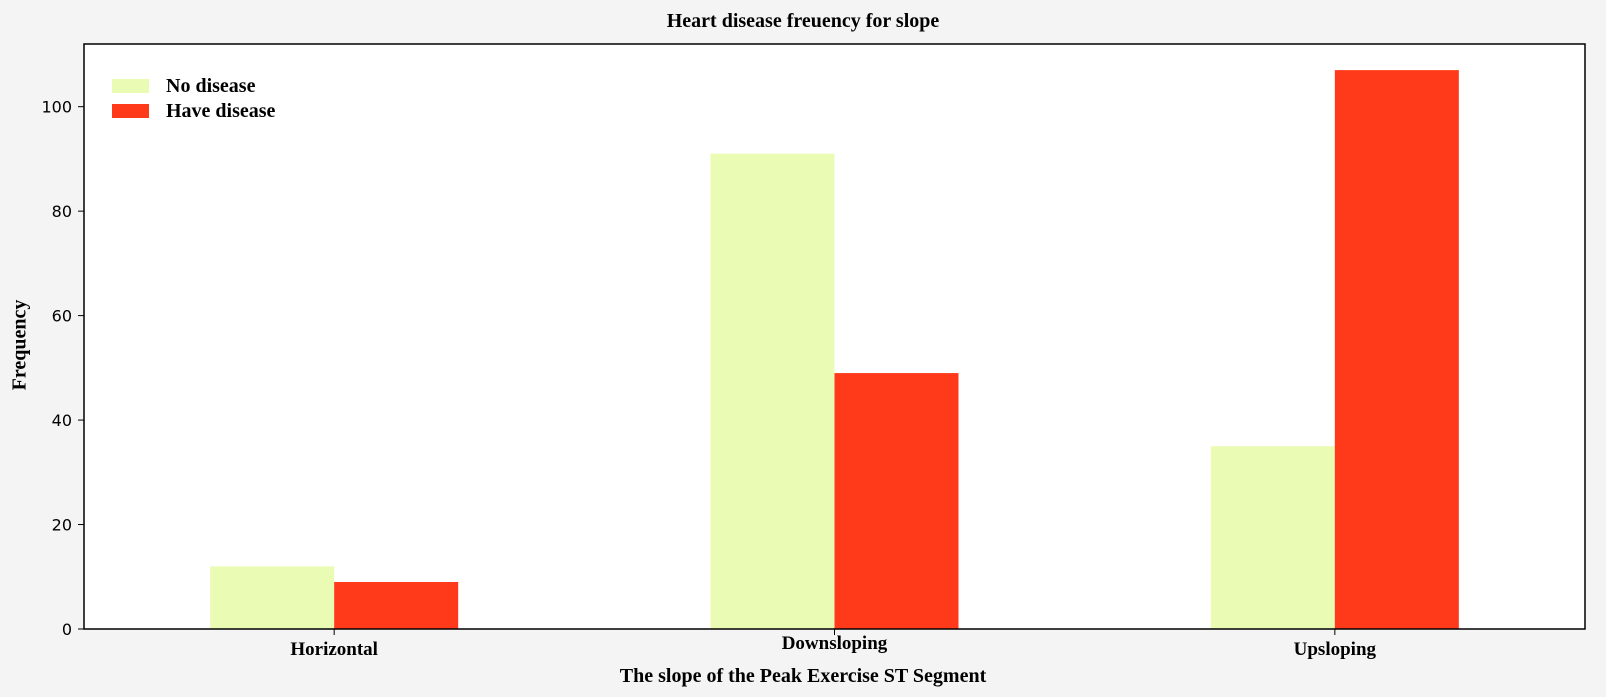 This screenshot has width=1606, height=697. What do you see at coordinates (221, 111) in the screenshot?
I see `legend-label: Have disease` at bounding box center [221, 111].